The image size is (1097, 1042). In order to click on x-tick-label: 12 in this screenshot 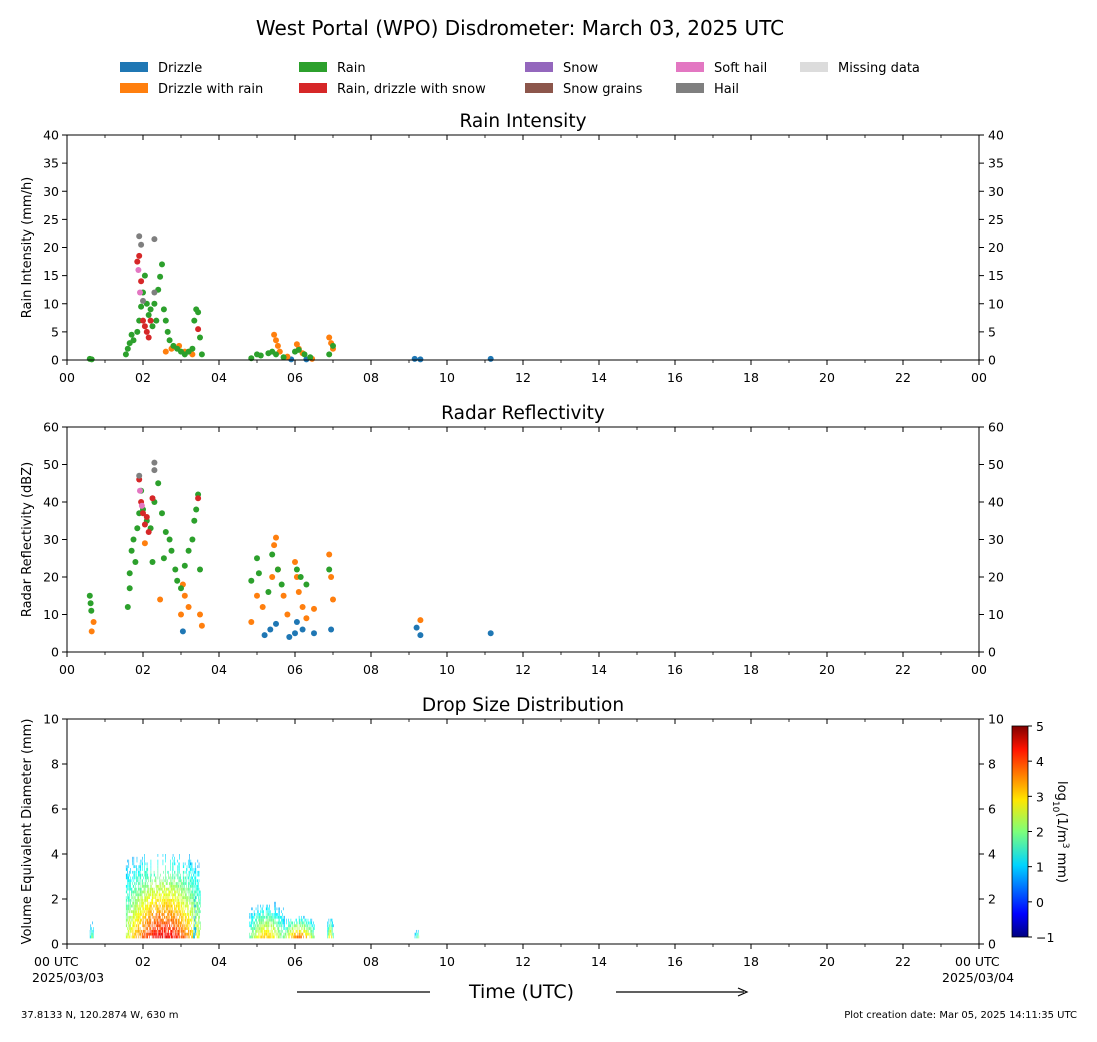, I will do `click(523, 669)`.